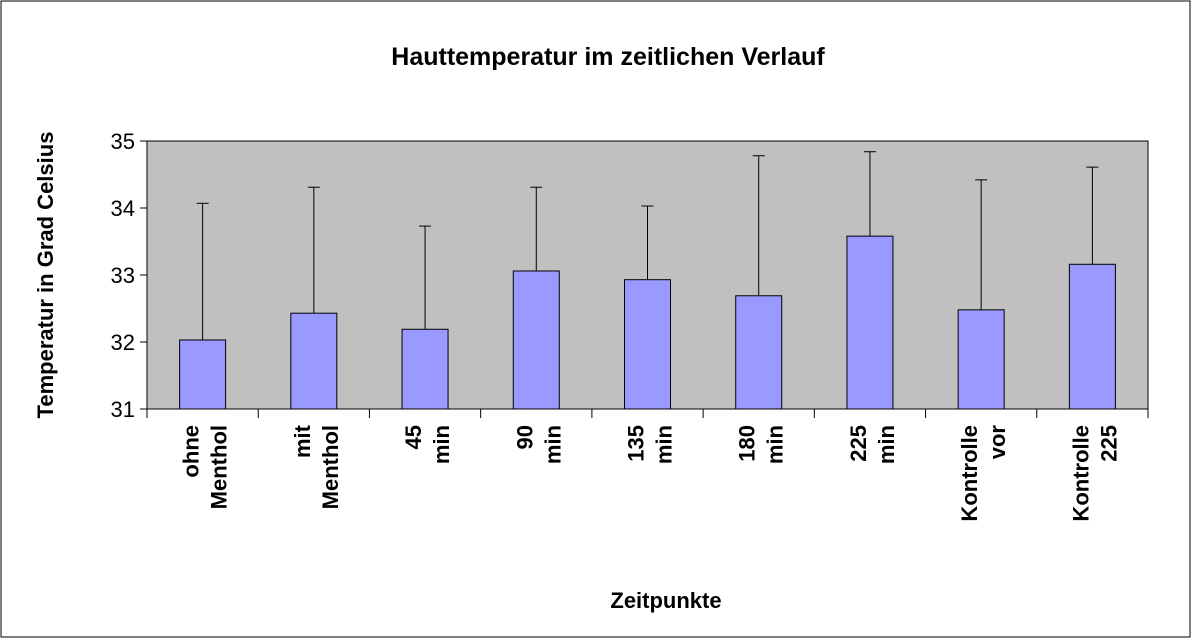 The image size is (1192, 639). What do you see at coordinates (123, 342) in the screenshot?
I see `y-tick-label: 32` at bounding box center [123, 342].